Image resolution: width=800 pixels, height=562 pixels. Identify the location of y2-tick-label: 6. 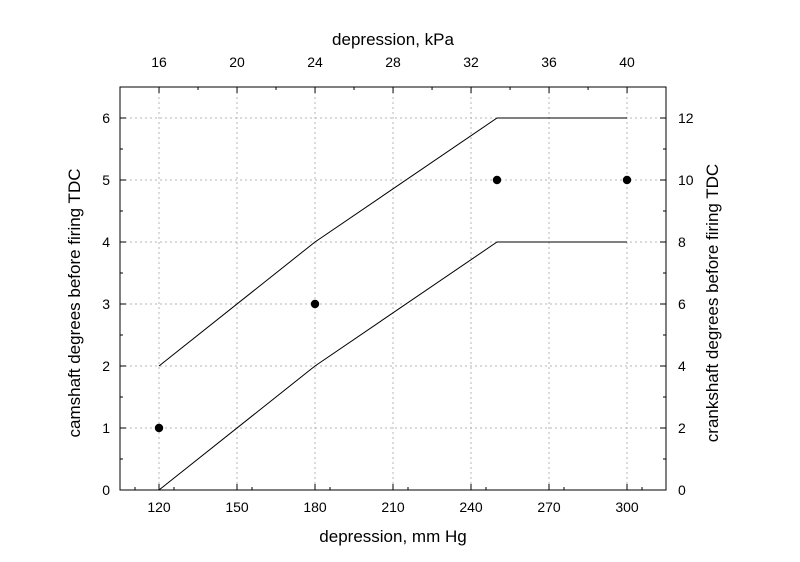
(682, 304).